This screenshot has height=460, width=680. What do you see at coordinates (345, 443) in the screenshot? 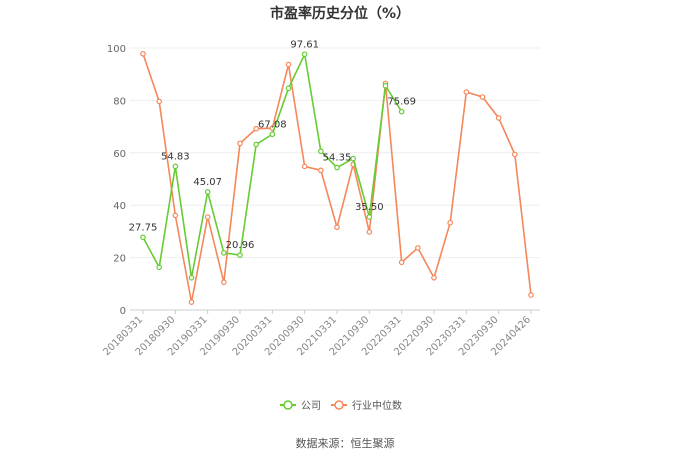
I see `source-text: 数据来源：恒生聚源` at bounding box center [345, 443].